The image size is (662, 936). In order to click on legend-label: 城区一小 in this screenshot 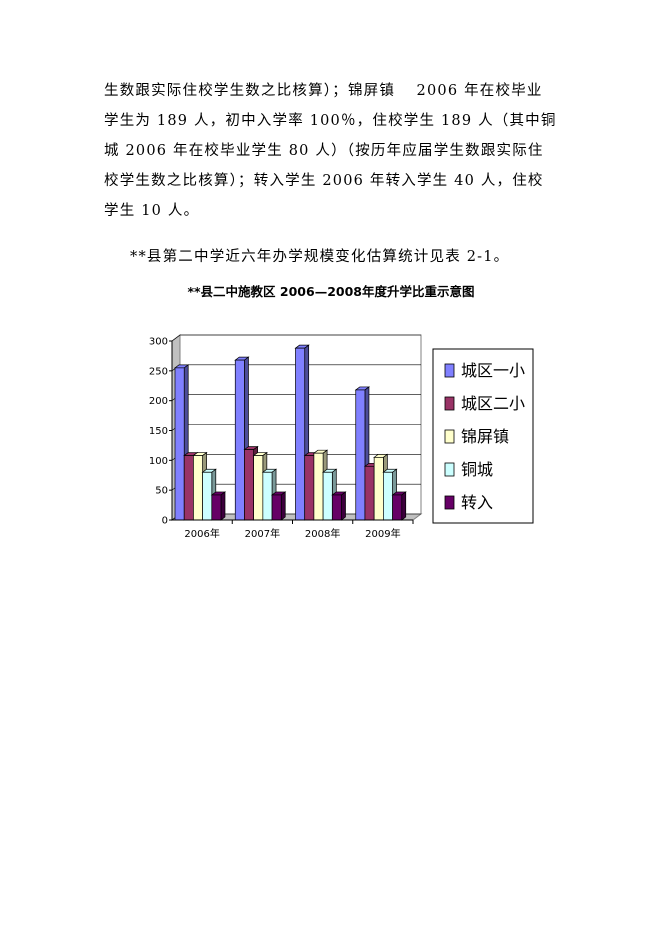, I will do `click(493, 370)`.